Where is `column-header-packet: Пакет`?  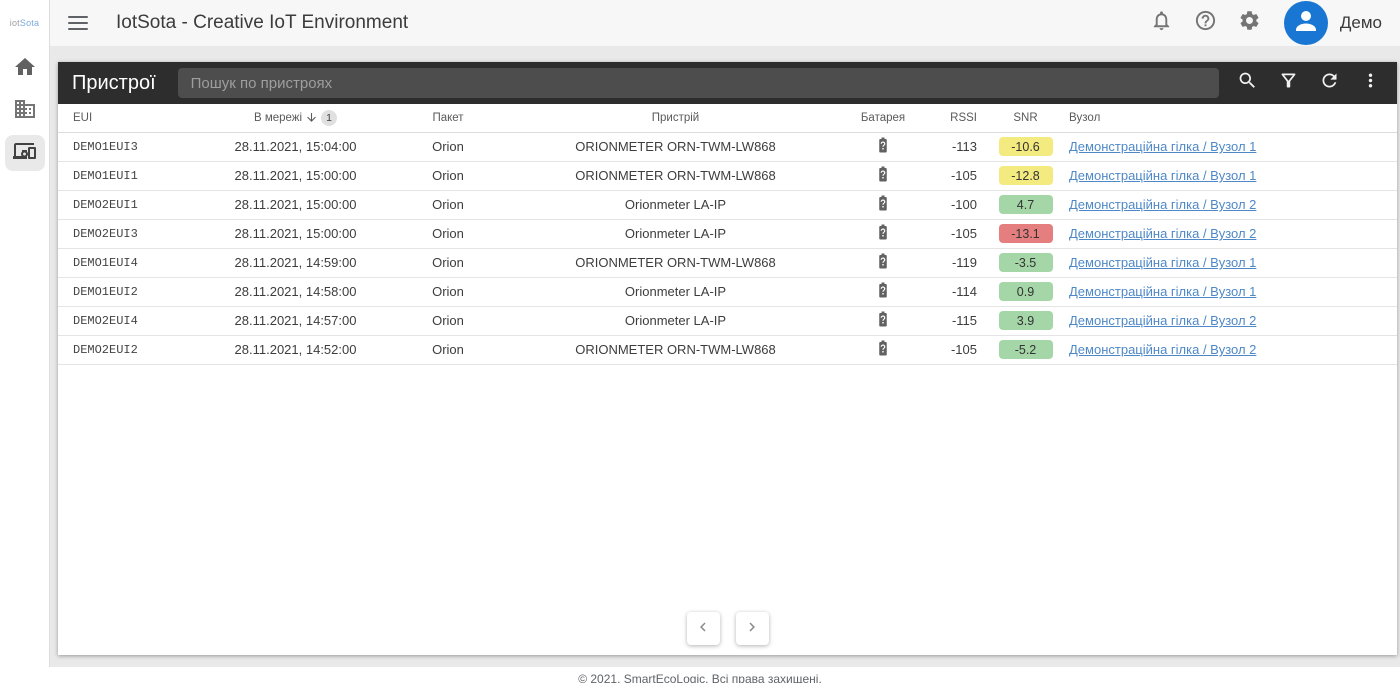
column-header-packet: Пакет is located at coordinates (448, 118).